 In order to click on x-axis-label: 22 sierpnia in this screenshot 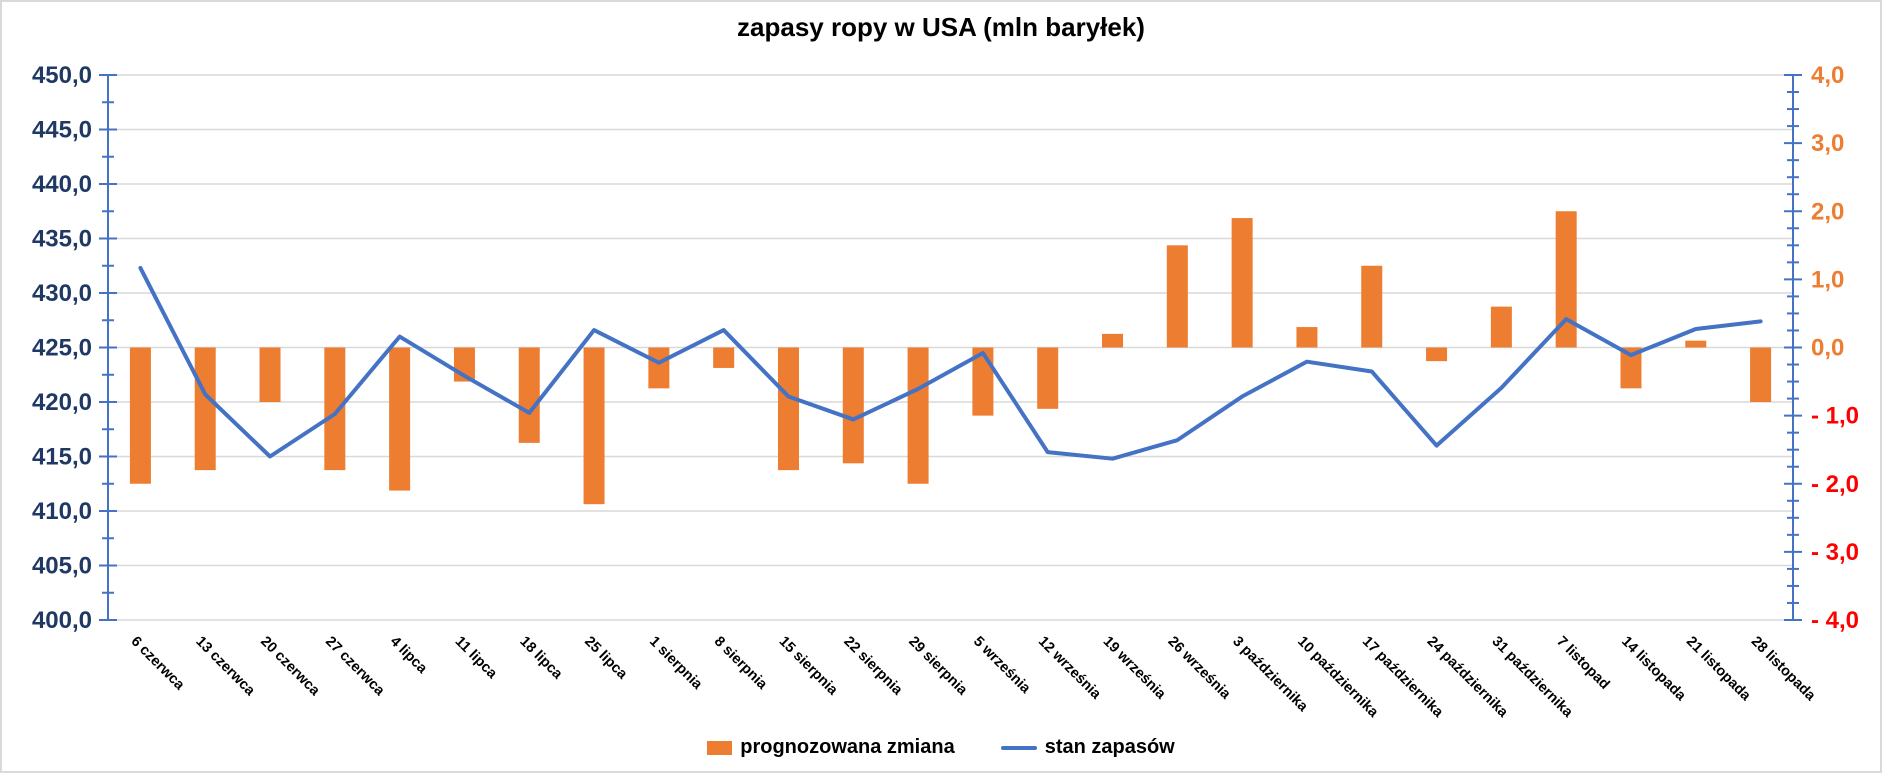, I will do `click(873, 667)`.